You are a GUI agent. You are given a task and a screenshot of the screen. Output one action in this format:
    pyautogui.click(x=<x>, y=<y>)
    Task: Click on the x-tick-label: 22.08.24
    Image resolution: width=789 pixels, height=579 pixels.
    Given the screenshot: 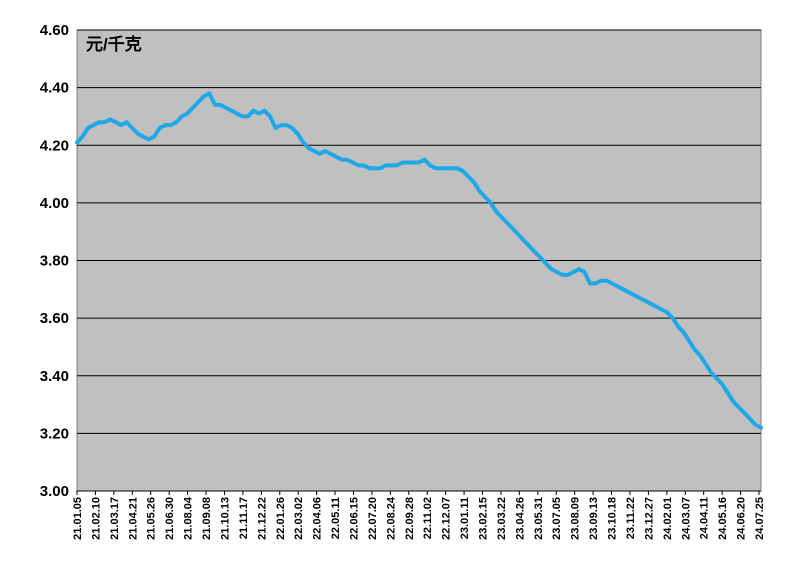 What is the action you would take?
    pyautogui.click(x=391, y=518)
    